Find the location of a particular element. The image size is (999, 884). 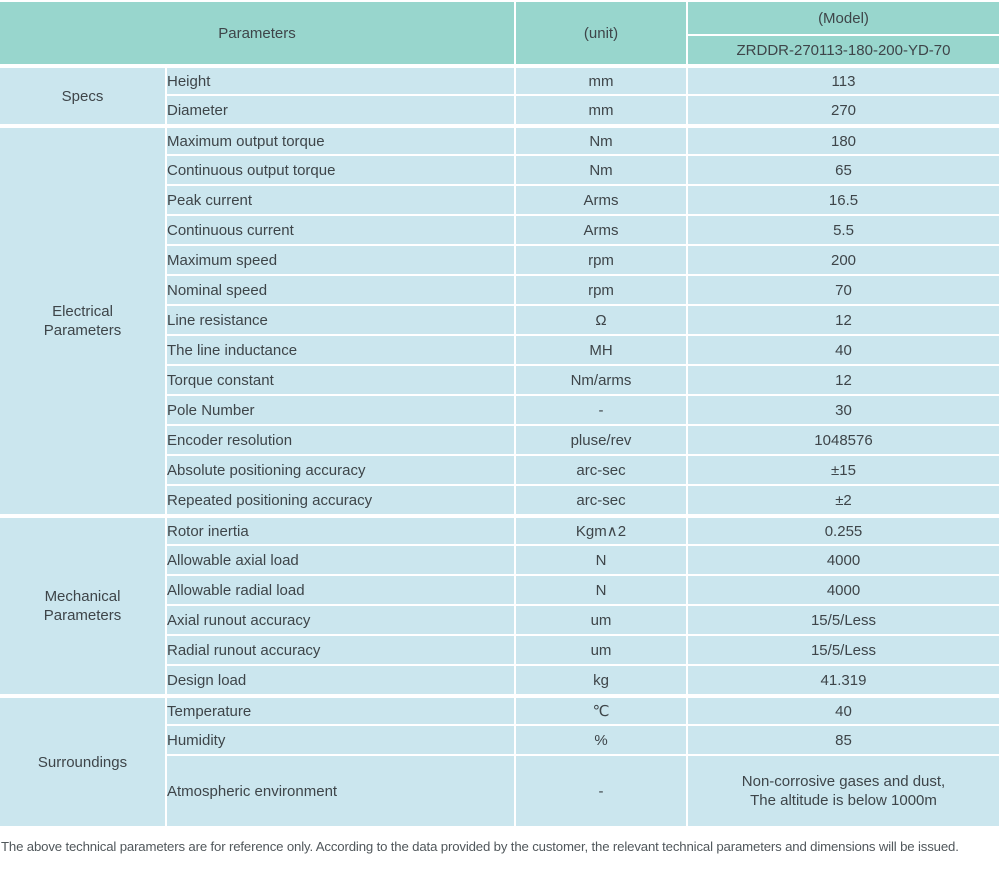

param-name-cell: Continuous output torque is located at coordinates (341, 169).